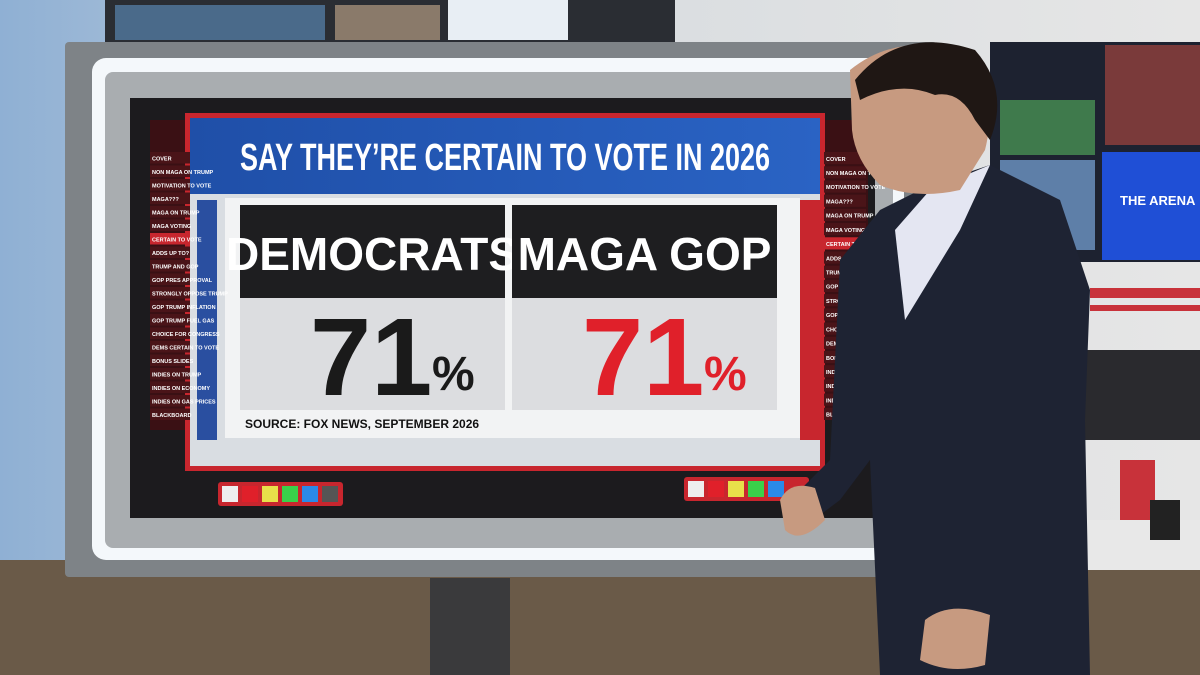  I want to click on menu-item: CERTAIN TO VOTE, so click(176, 239).